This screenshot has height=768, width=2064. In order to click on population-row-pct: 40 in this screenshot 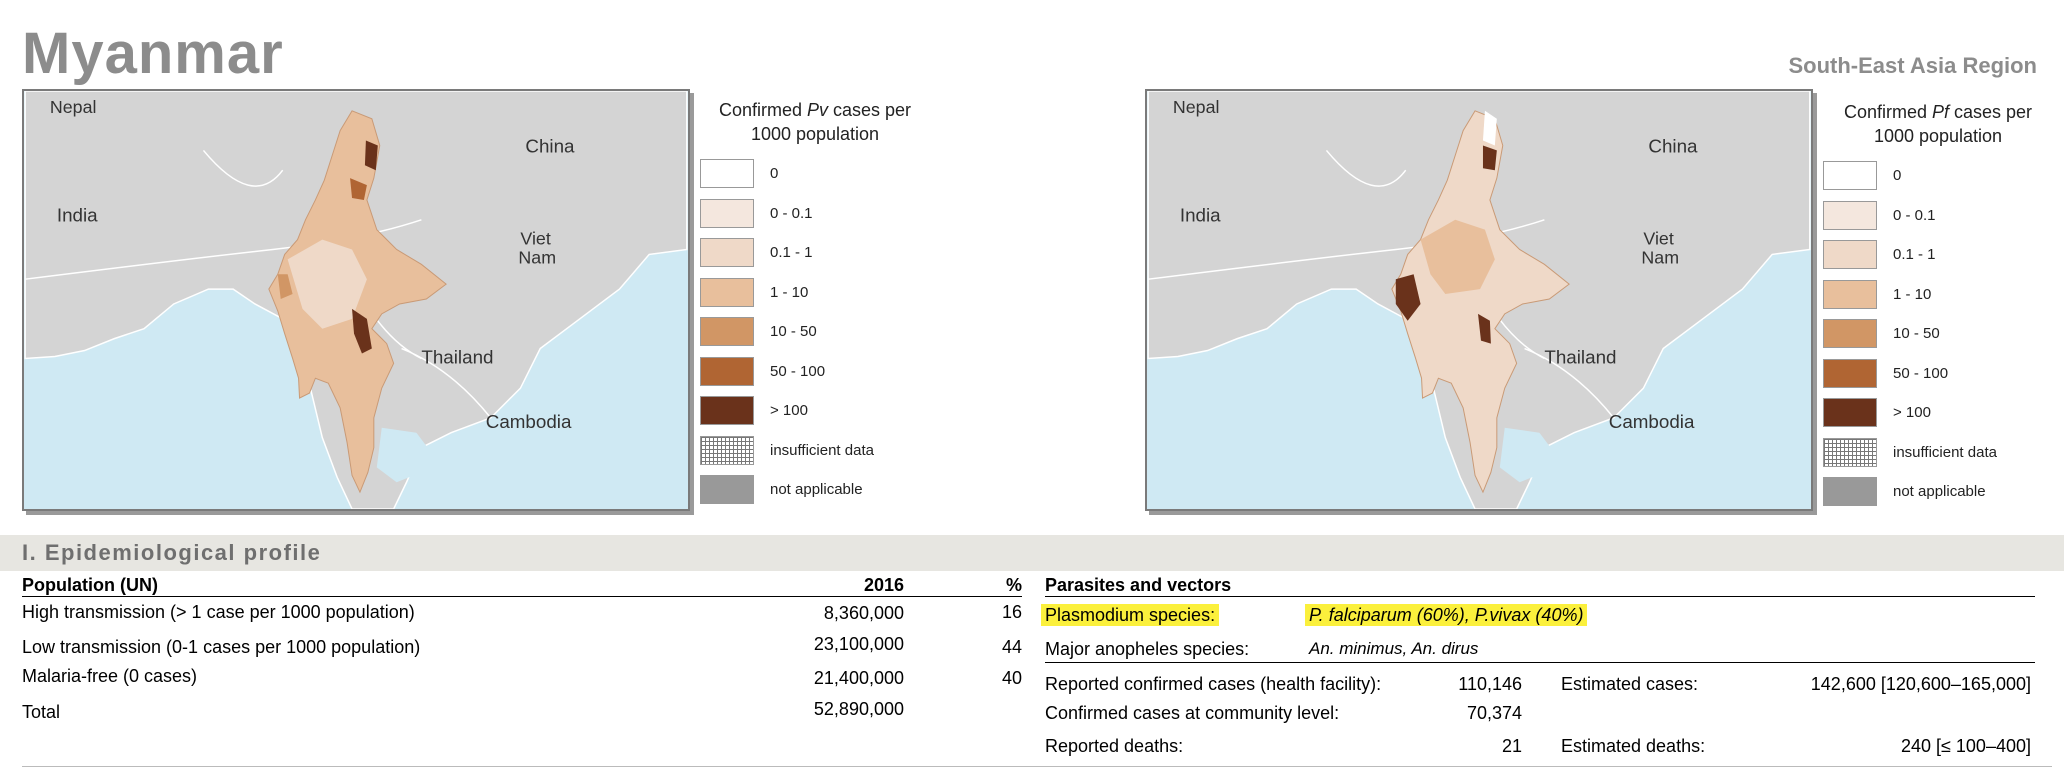, I will do `click(1011, 678)`.